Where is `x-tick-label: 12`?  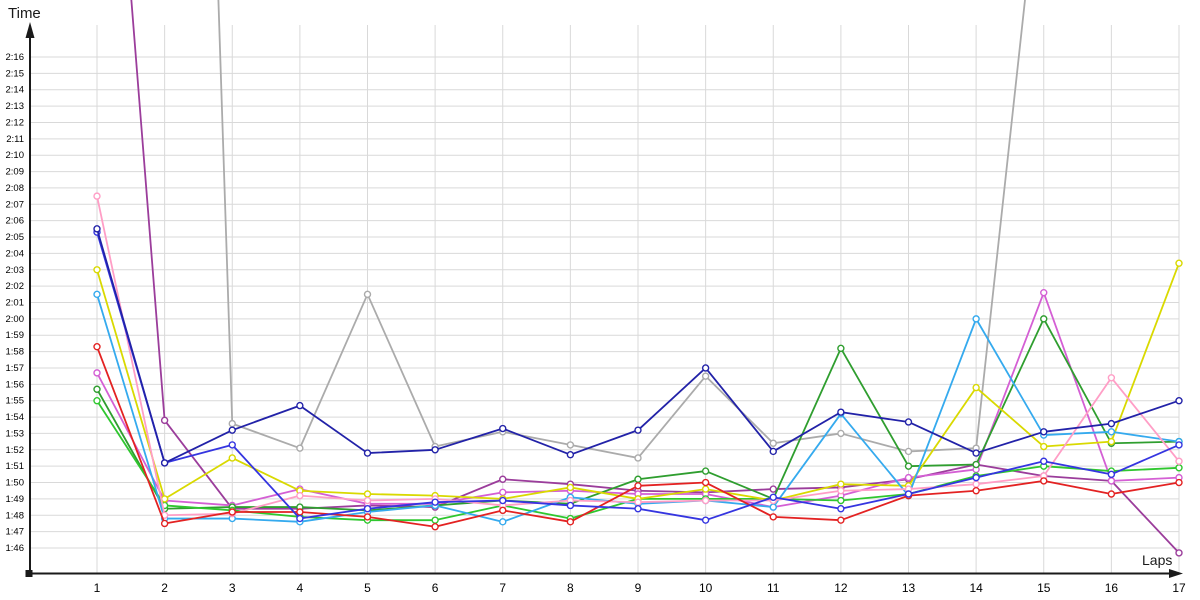 x-tick-label: 12 is located at coordinates (841, 588).